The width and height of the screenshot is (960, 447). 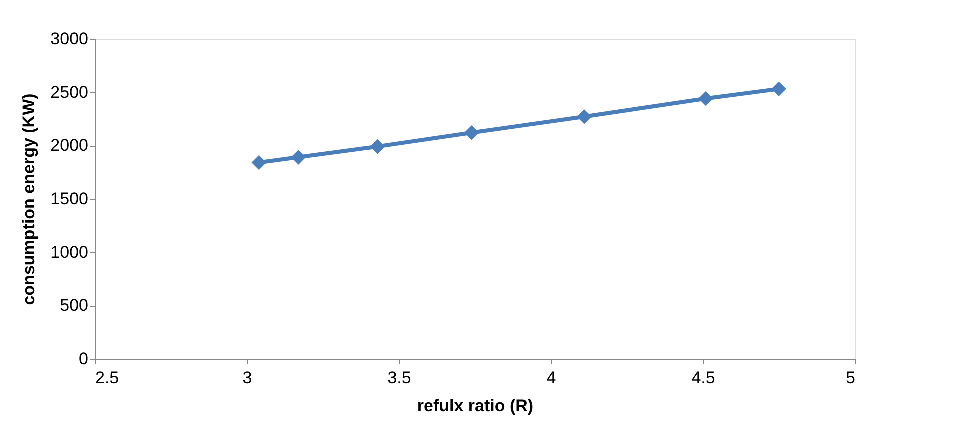 I want to click on x-tick-label: 4, so click(x=551, y=378).